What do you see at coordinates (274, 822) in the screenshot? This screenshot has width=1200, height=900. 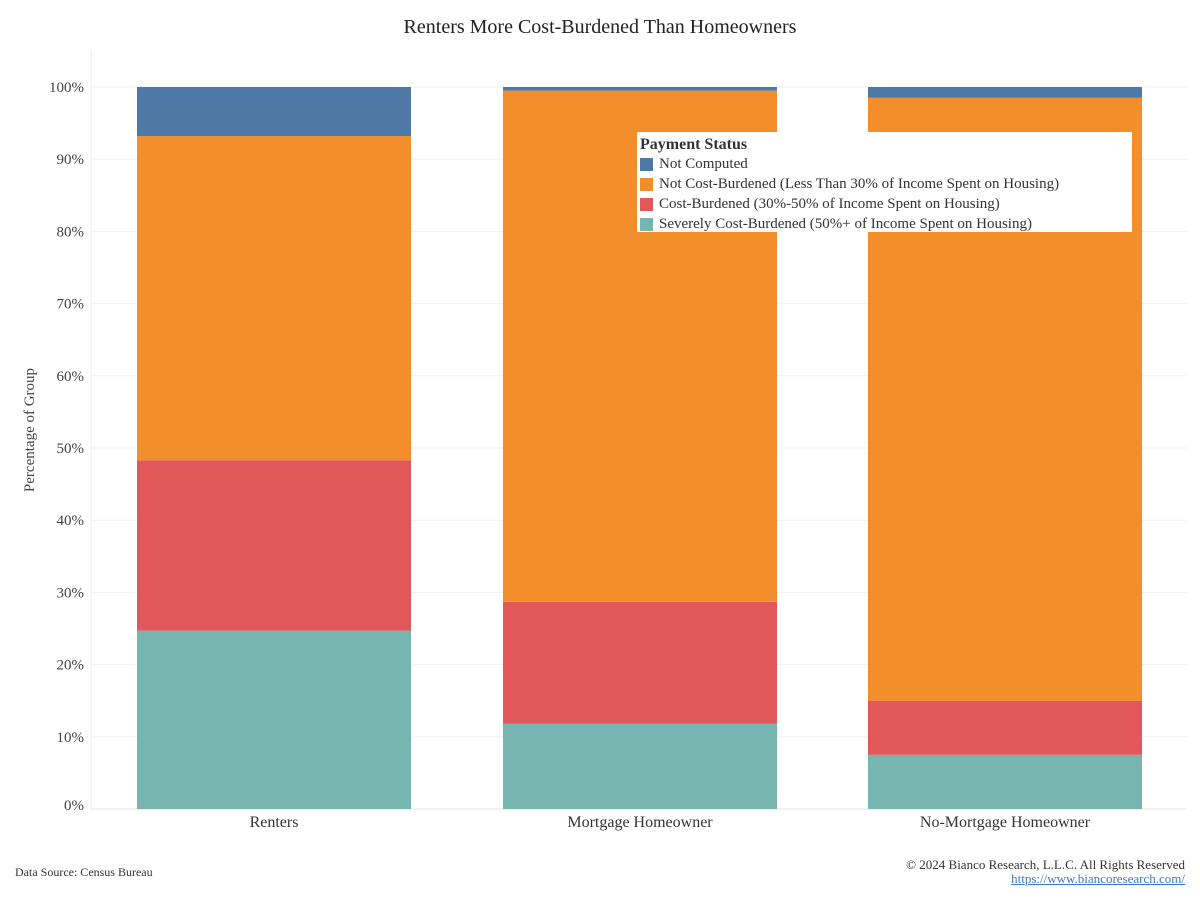 I see `x-tick-label: Renters` at bounding box center [274, 822].